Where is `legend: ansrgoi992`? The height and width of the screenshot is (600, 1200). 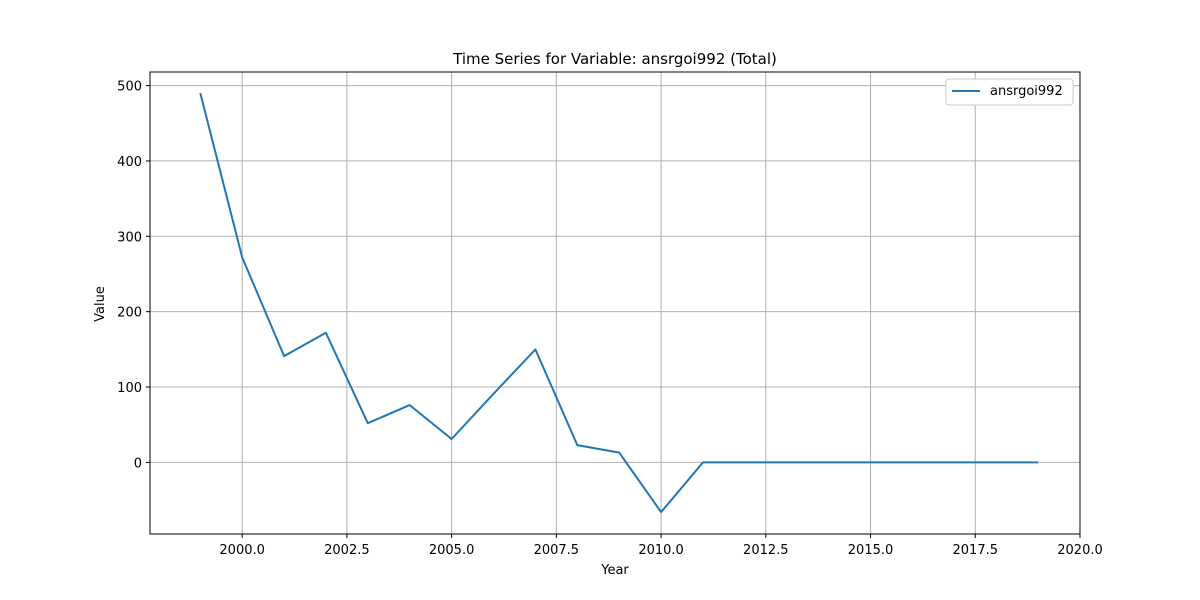 legend: ansrgoi992 is located at coordinates (1009, 92).